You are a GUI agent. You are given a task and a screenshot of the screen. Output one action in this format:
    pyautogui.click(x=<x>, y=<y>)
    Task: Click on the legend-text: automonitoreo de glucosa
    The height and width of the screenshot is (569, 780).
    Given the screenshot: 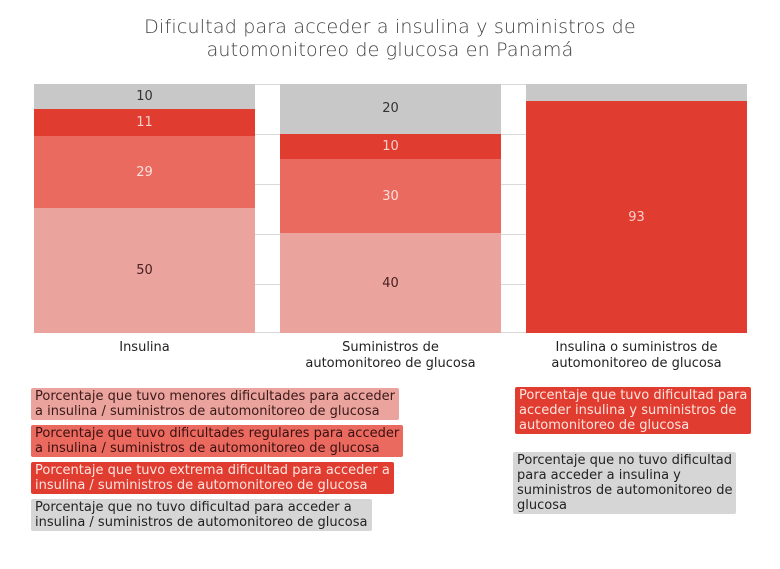 What is the action you would take?
    pyautogui.click(x=604, y=425)
    